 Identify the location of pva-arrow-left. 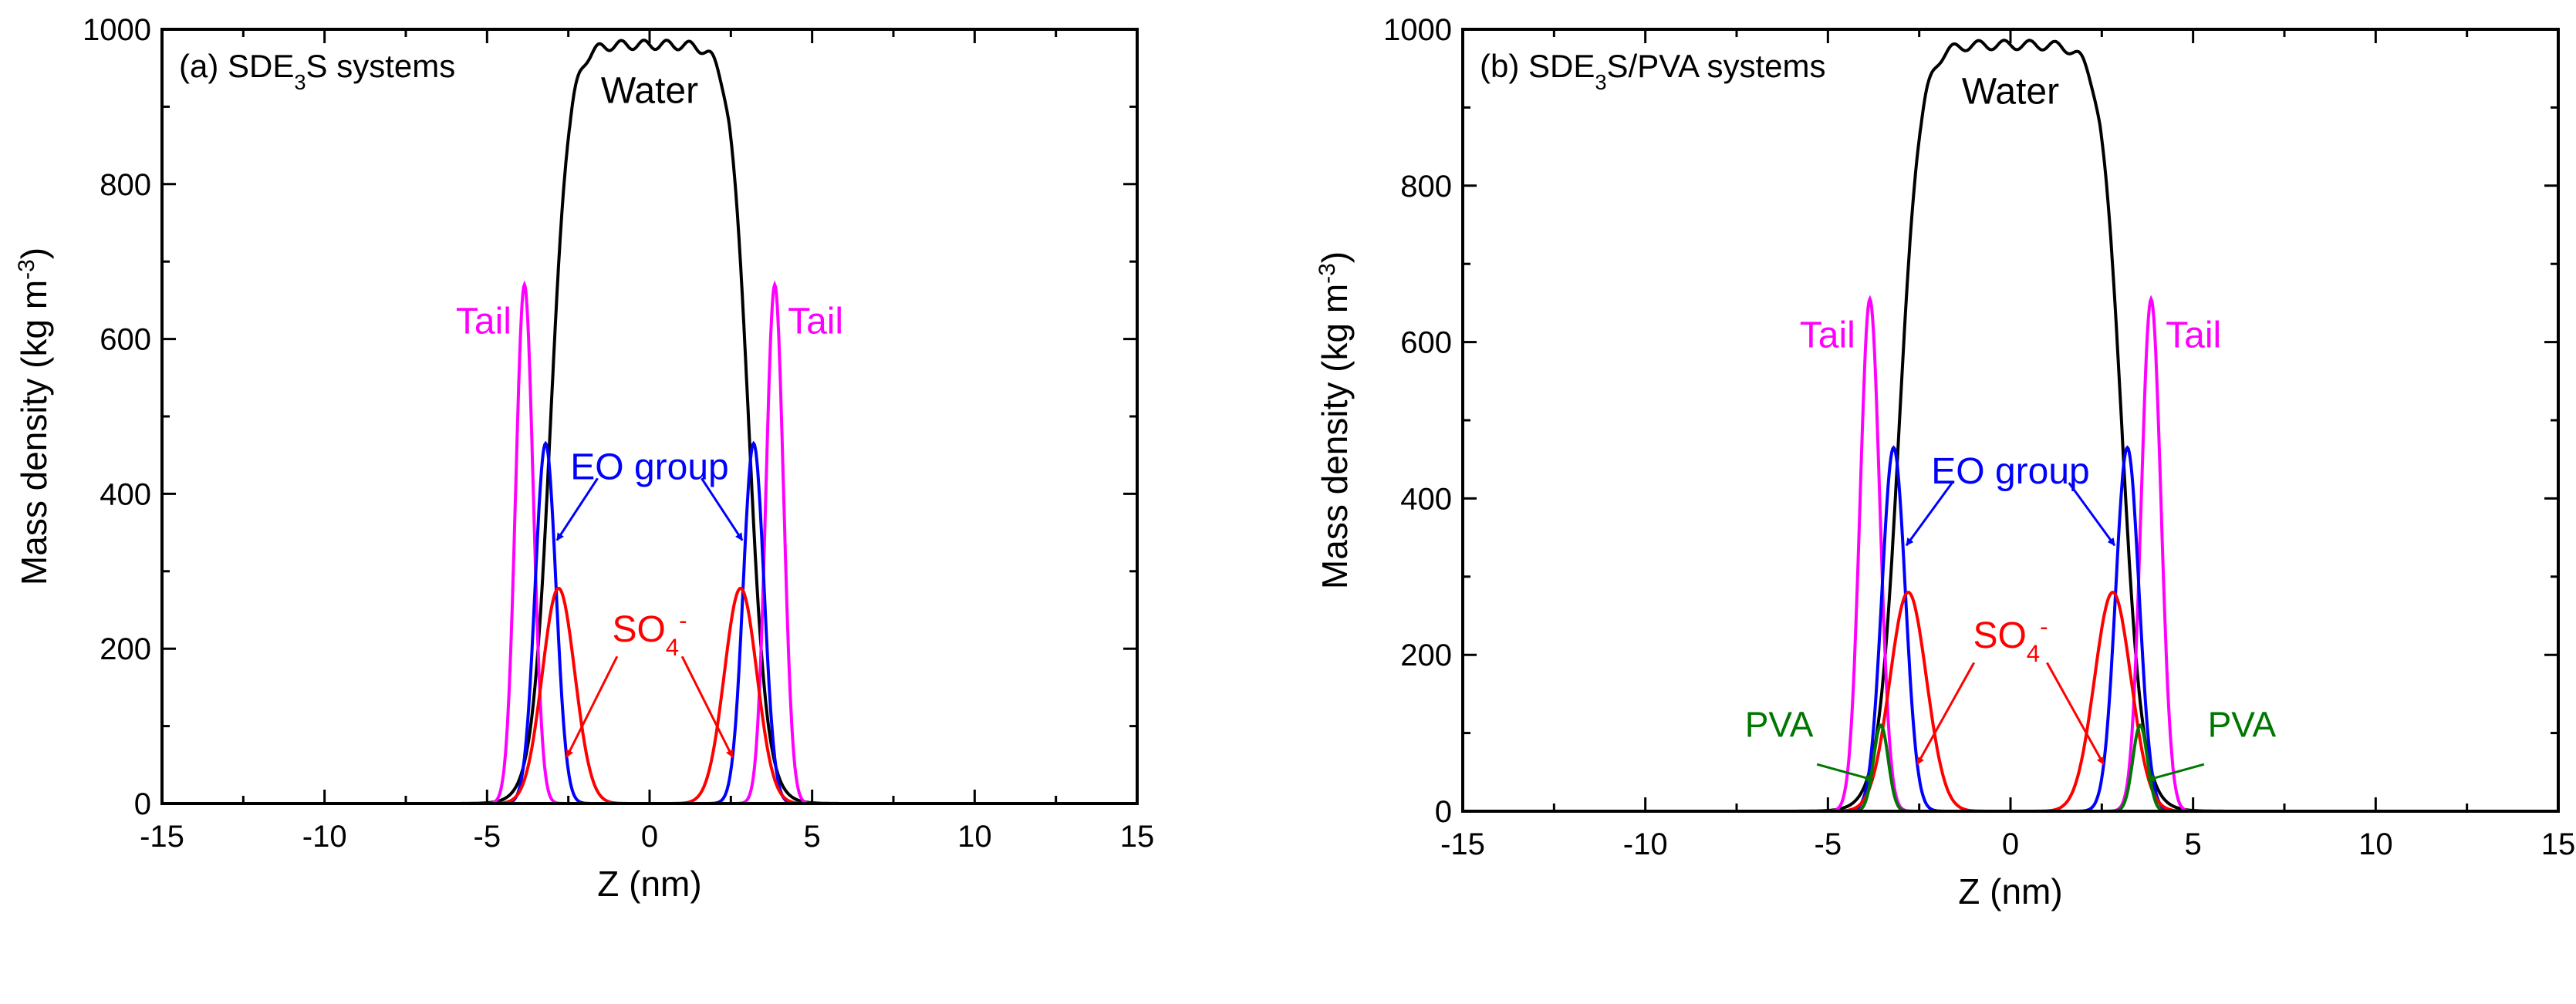
(1845, 772).